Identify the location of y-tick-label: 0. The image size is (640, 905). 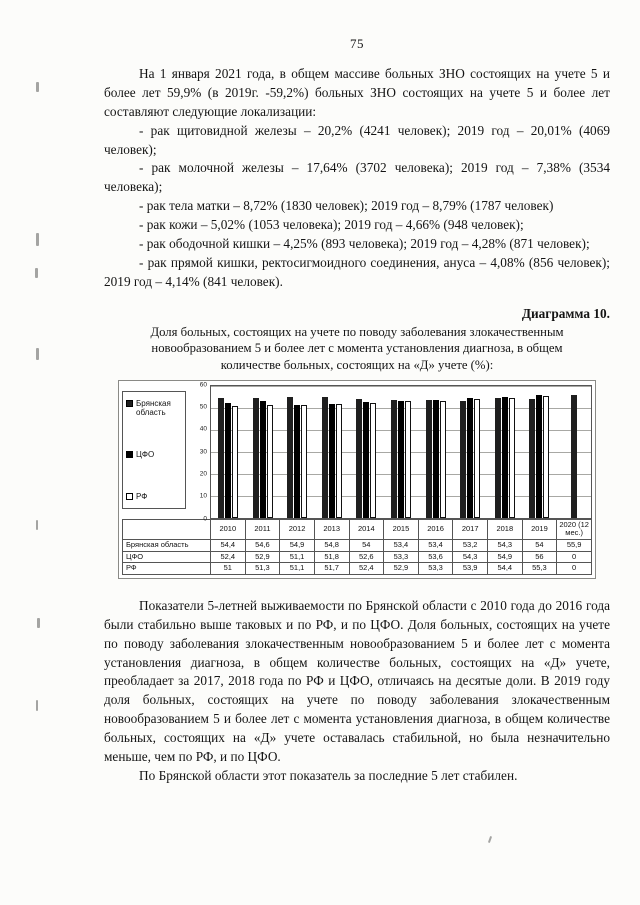
(205, 519).